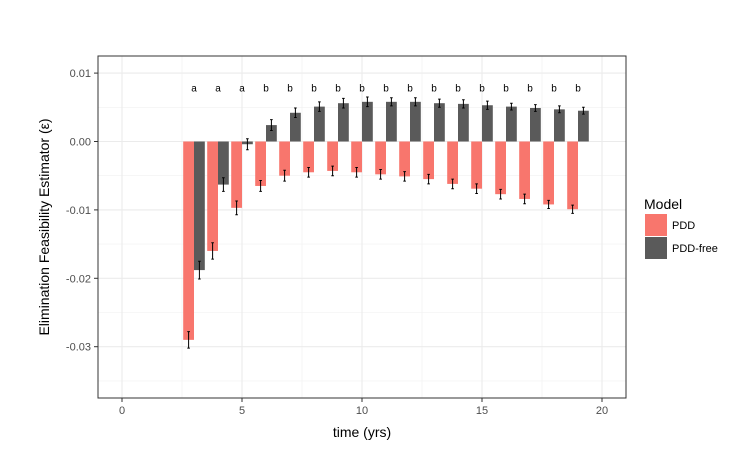 This screenshot has height=475, width=750. I want to click on y-tick-label: -0.02, so click(78, 279).